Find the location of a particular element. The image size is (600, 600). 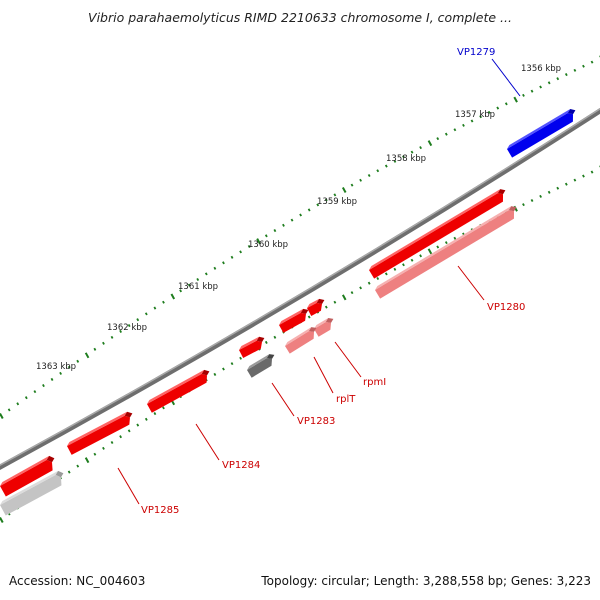

gene-vp1283 is located at coordinates (252, 347).